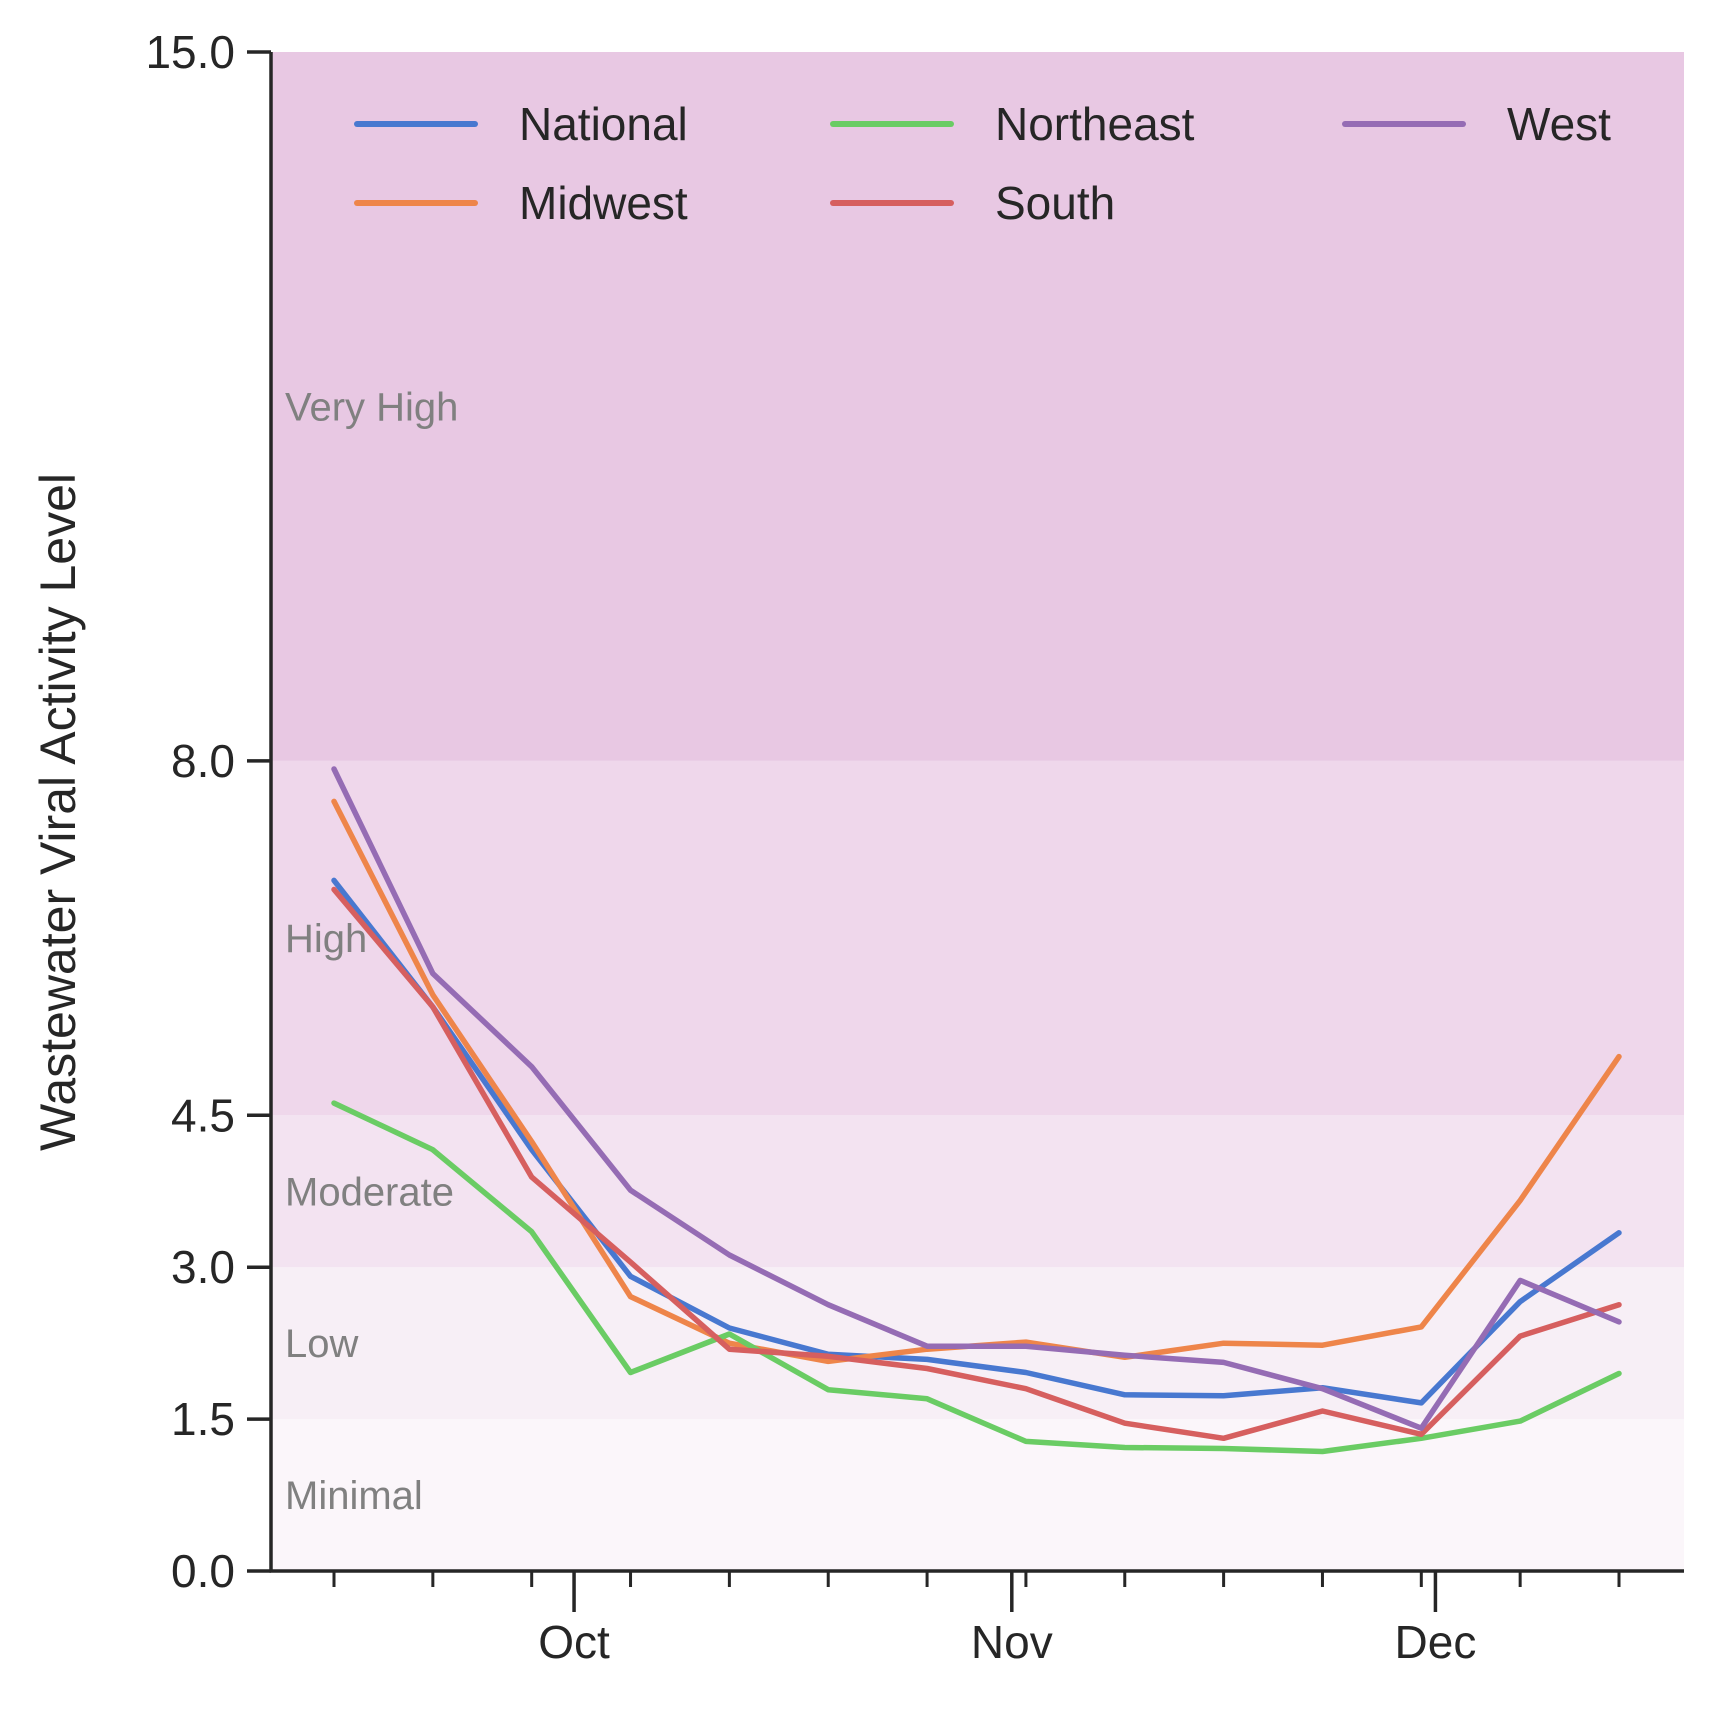 The height and width of the screenshot is (1714, 1714). Describe the element at coordinates (1055, 203) in the screenshot. I see `legend-label: South` at that location.